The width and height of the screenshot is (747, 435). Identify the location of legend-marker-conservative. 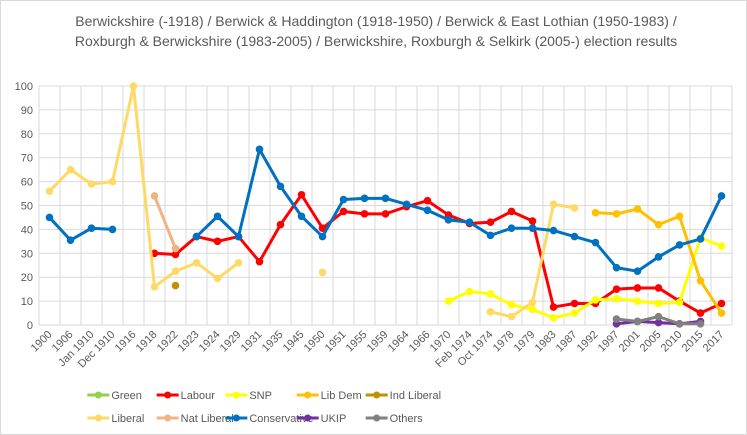
(236, 418).